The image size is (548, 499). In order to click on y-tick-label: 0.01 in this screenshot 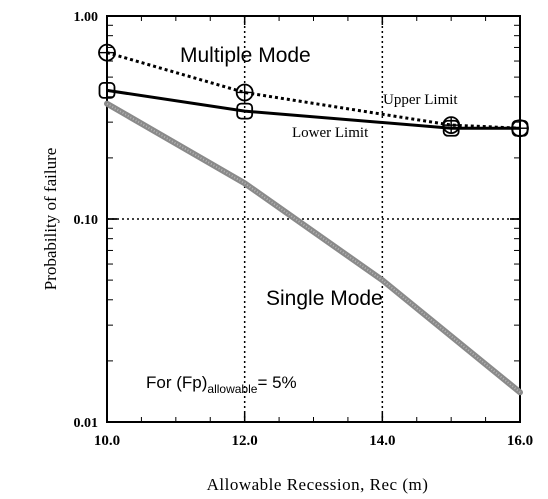, I will do `click(86, 423)`.